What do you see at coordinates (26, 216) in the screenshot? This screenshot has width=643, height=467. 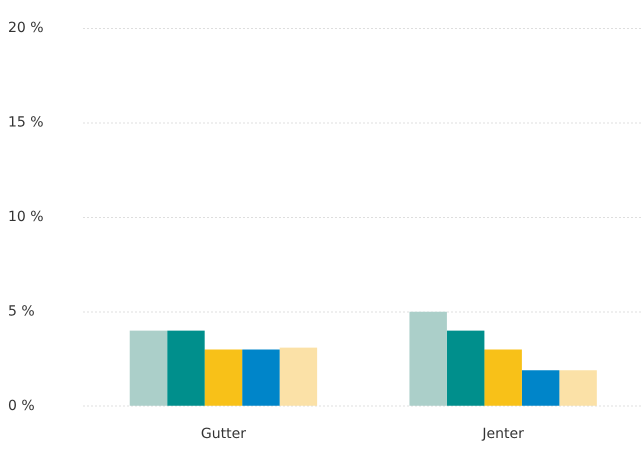 I see `y-tick-label: 10 %` at bounding box center [26, 216].